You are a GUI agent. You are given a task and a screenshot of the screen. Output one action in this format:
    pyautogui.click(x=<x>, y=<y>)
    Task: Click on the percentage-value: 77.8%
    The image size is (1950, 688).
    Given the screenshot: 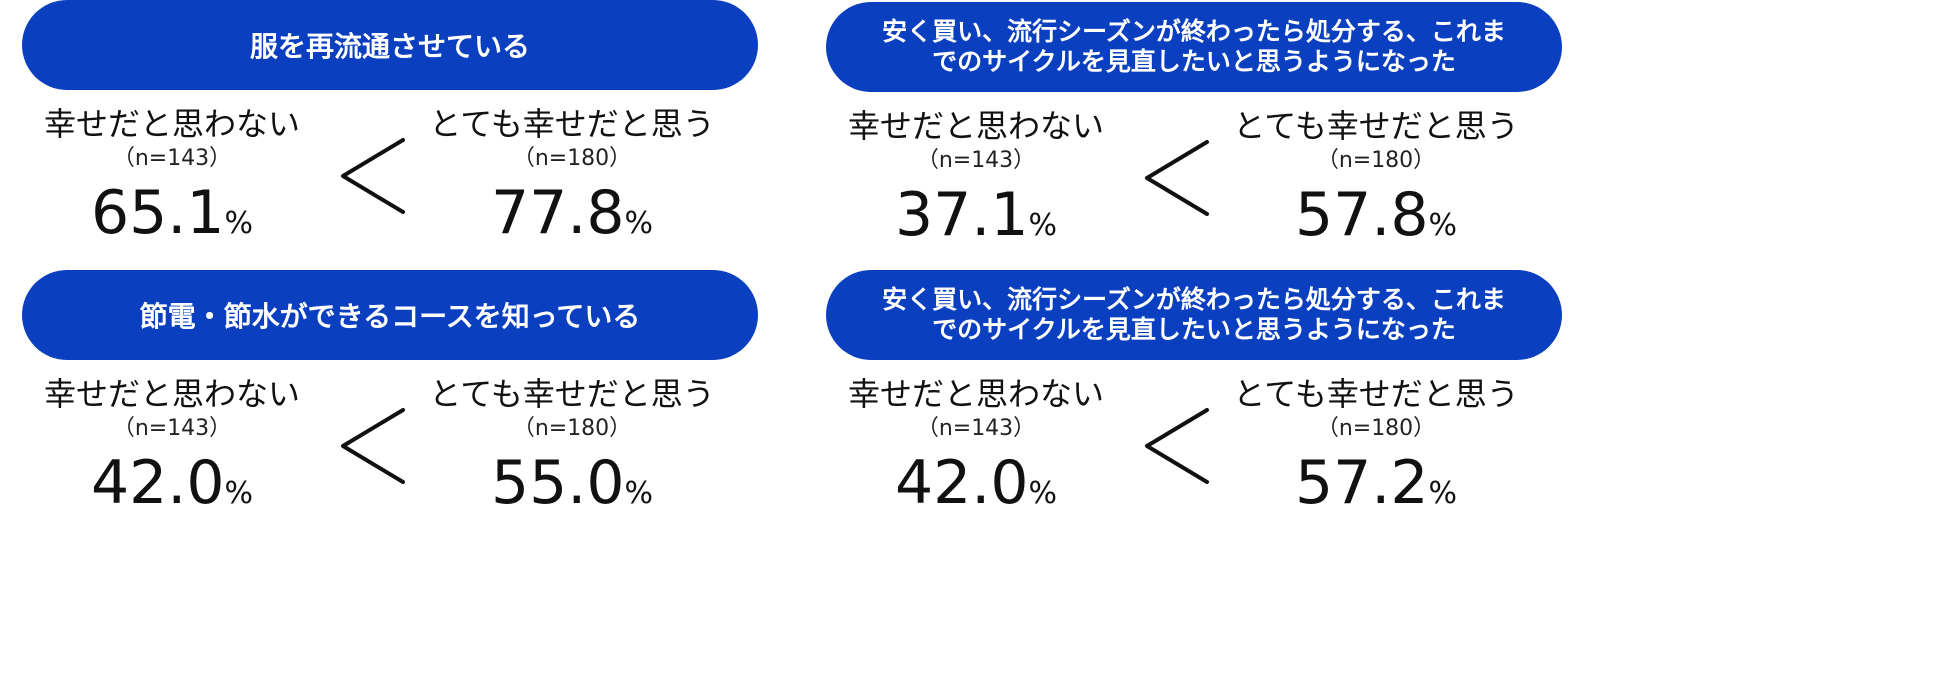 What is the action you would take?
    pyautogui.click(x=572, y=220)
    